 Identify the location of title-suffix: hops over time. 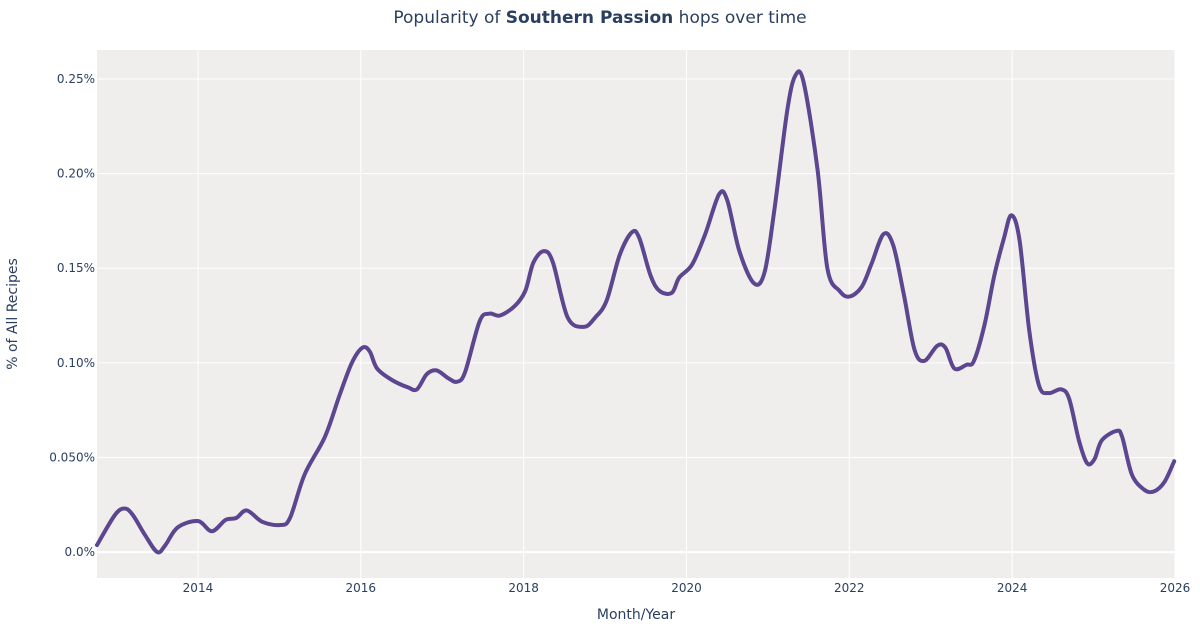
(740, 18).